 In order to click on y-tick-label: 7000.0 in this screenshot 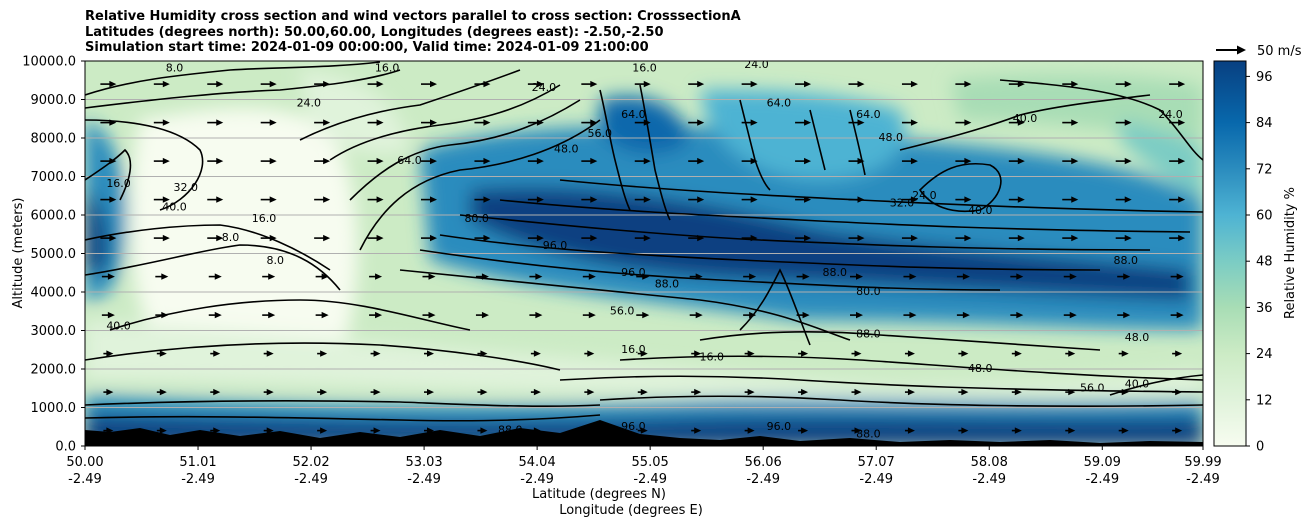, I will do `click(54, 177)`.